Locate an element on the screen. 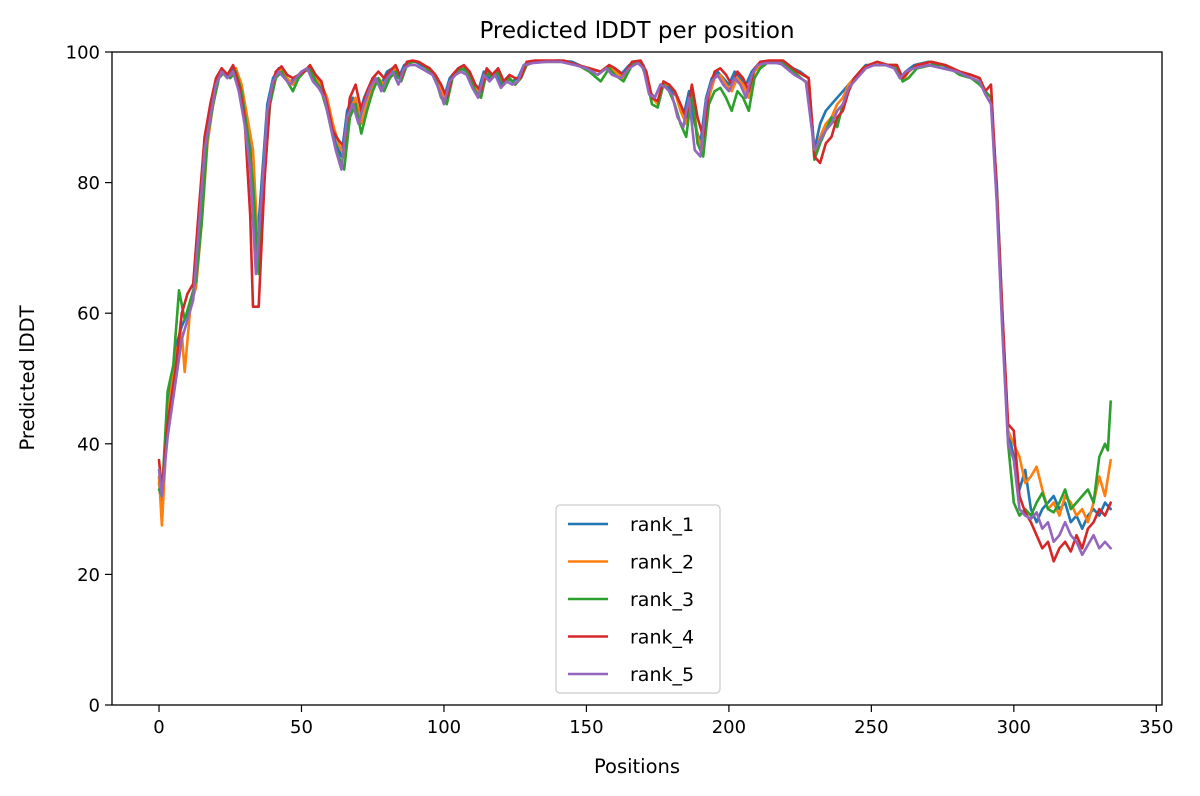  x-tick-label: 150 is located at coordinates (586, 727).